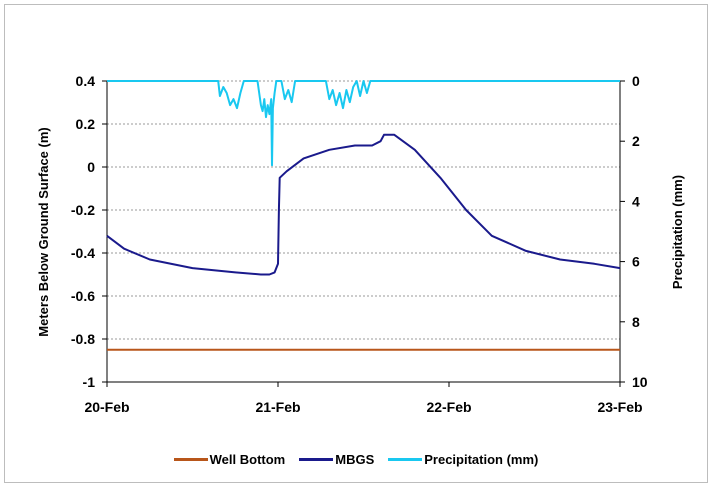 The width and height of the screenshot is (712, 487). Describe the element at coordinates (677, 232) in the screenshot. I see `y-axis-right-title: Precipitation (mm)` at that location.